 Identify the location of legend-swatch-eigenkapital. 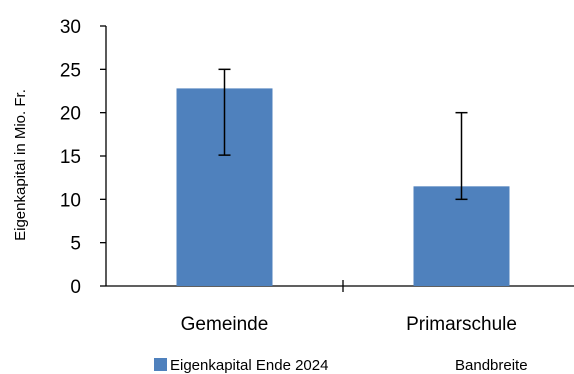
(160, 364).